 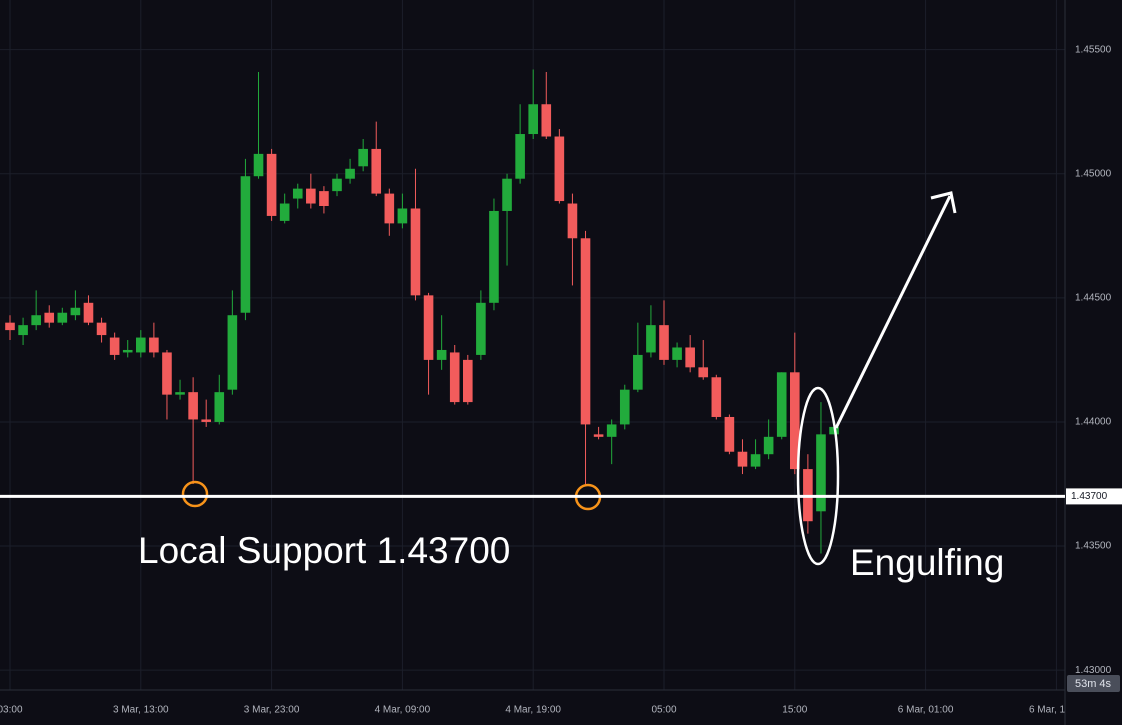 What do you see at coordinates (1093, 173) in the screenshot?
I see `y-tick-label: 1.45000` at bounding box center [1093, 173].